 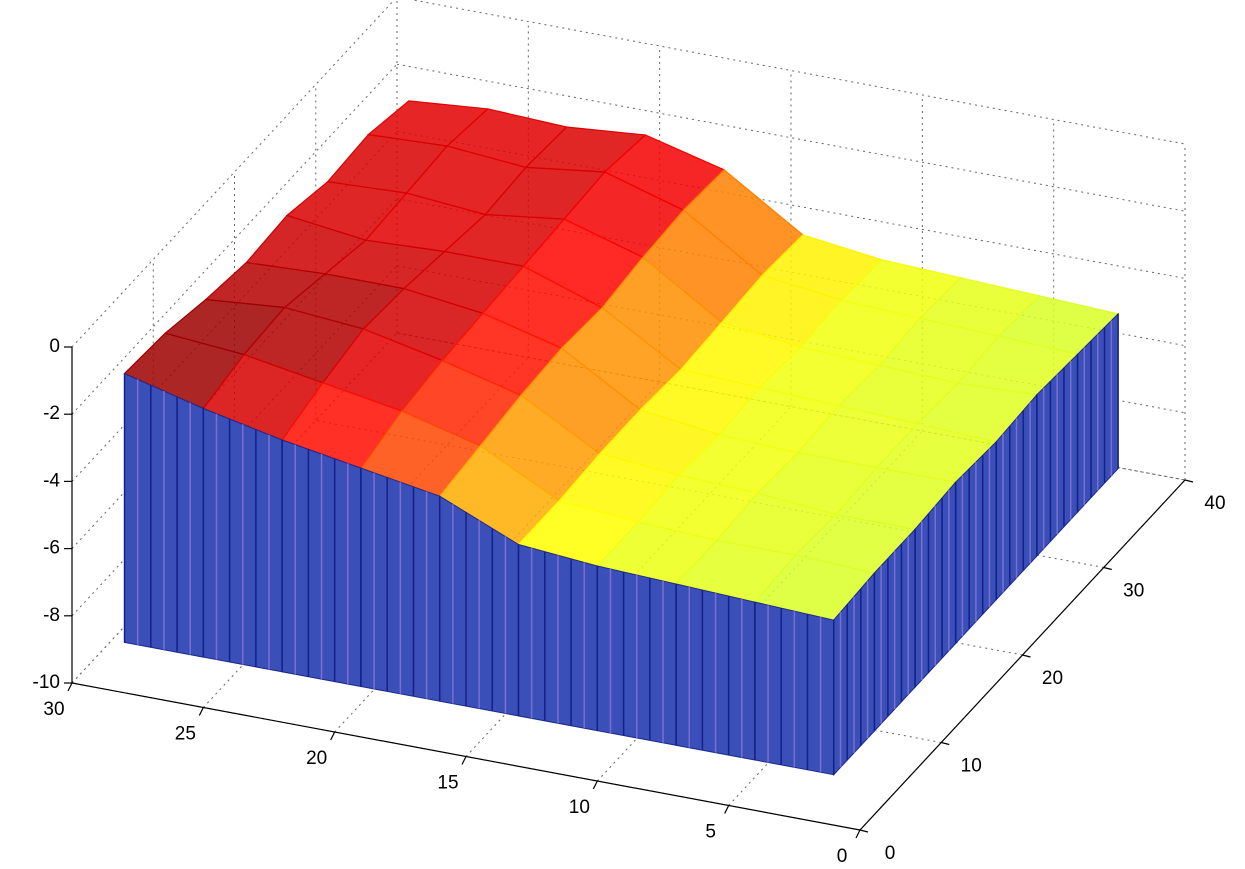 What do you see at coordinates (1214, 503) in the screenshot?
I see `y-tick-label: 40` at bounding box center [1214, 503].